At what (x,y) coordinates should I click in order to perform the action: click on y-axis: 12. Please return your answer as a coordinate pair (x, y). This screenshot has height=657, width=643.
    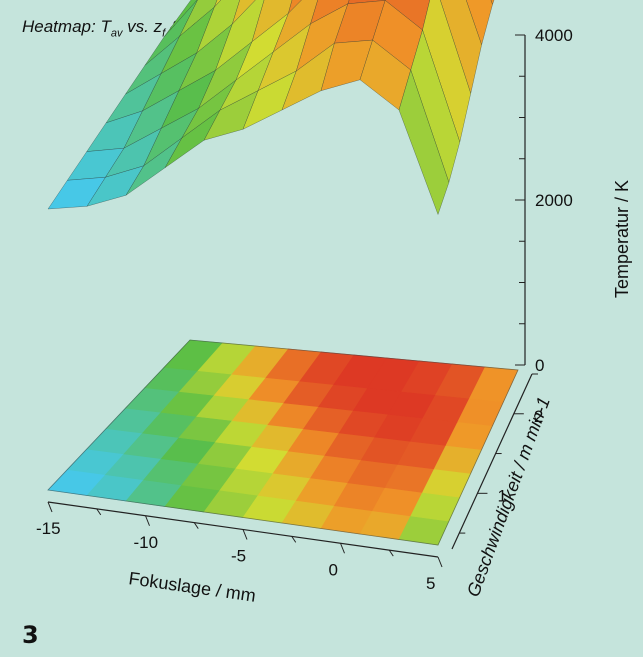
    Looking at the image, I should click on (497, 461).